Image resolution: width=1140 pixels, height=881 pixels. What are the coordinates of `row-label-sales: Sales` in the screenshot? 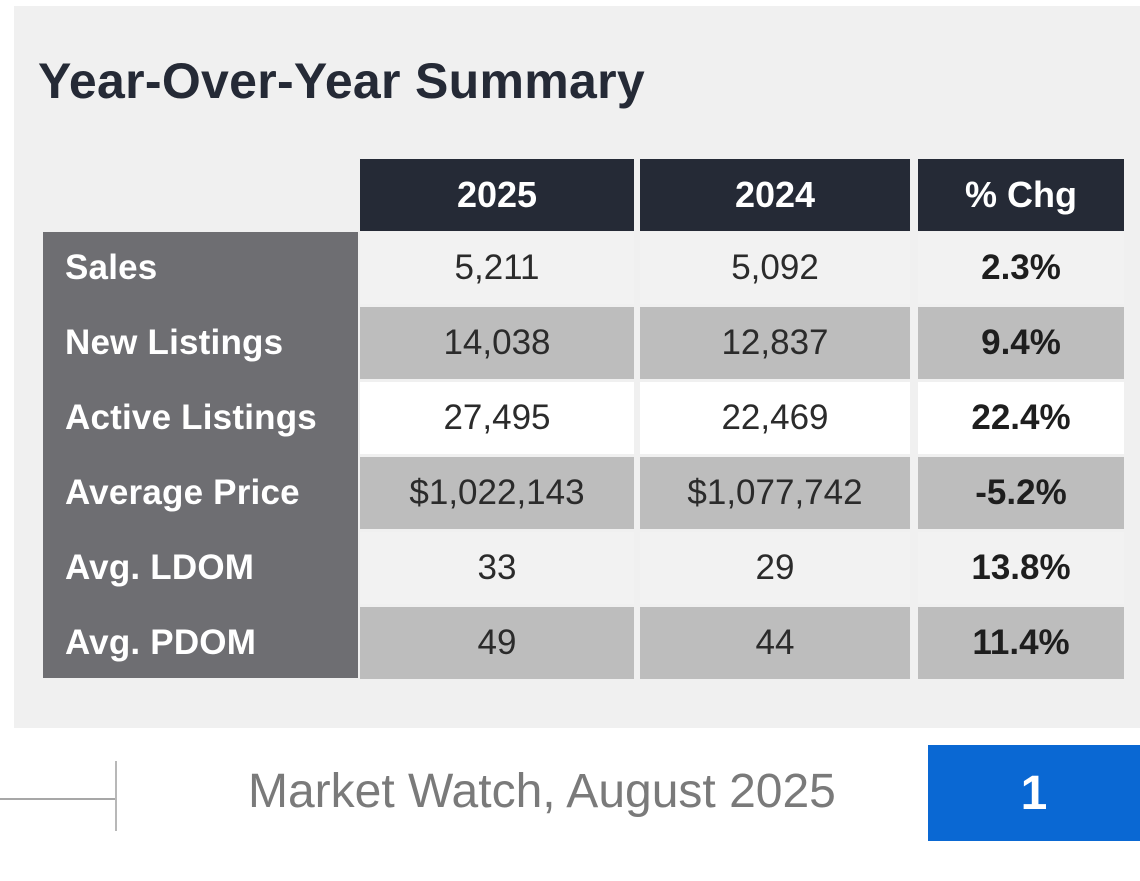 It's located at (111, 267).